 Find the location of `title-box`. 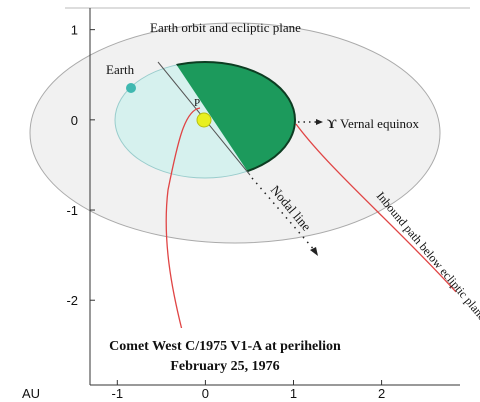

title-box is located at coordinates (225, 354).